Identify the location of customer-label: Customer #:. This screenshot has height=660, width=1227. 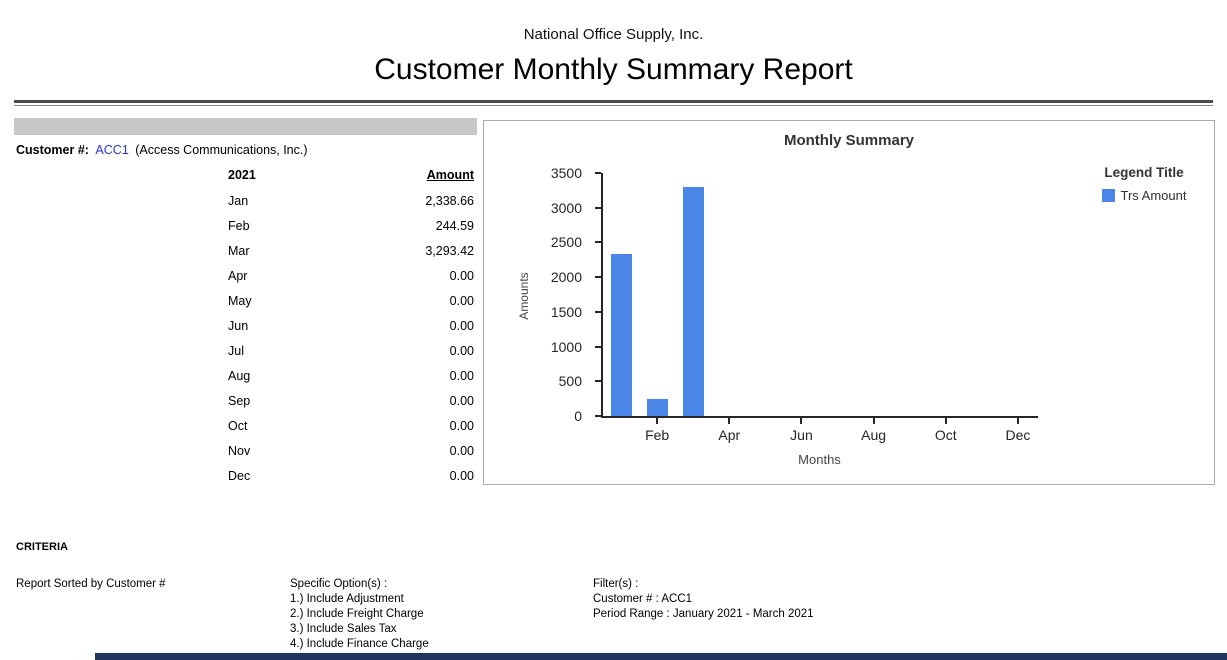
(52, 150).